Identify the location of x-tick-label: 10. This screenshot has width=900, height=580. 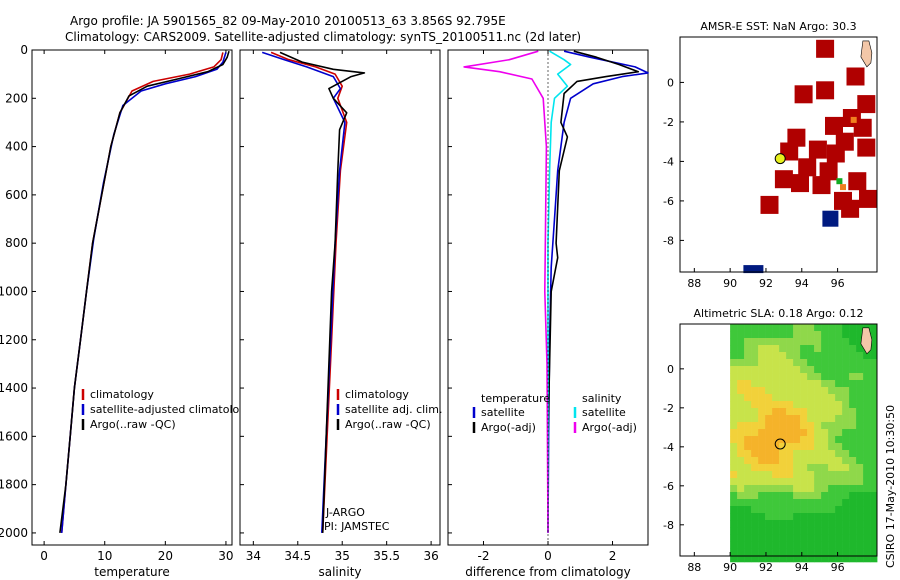
(104, 556).